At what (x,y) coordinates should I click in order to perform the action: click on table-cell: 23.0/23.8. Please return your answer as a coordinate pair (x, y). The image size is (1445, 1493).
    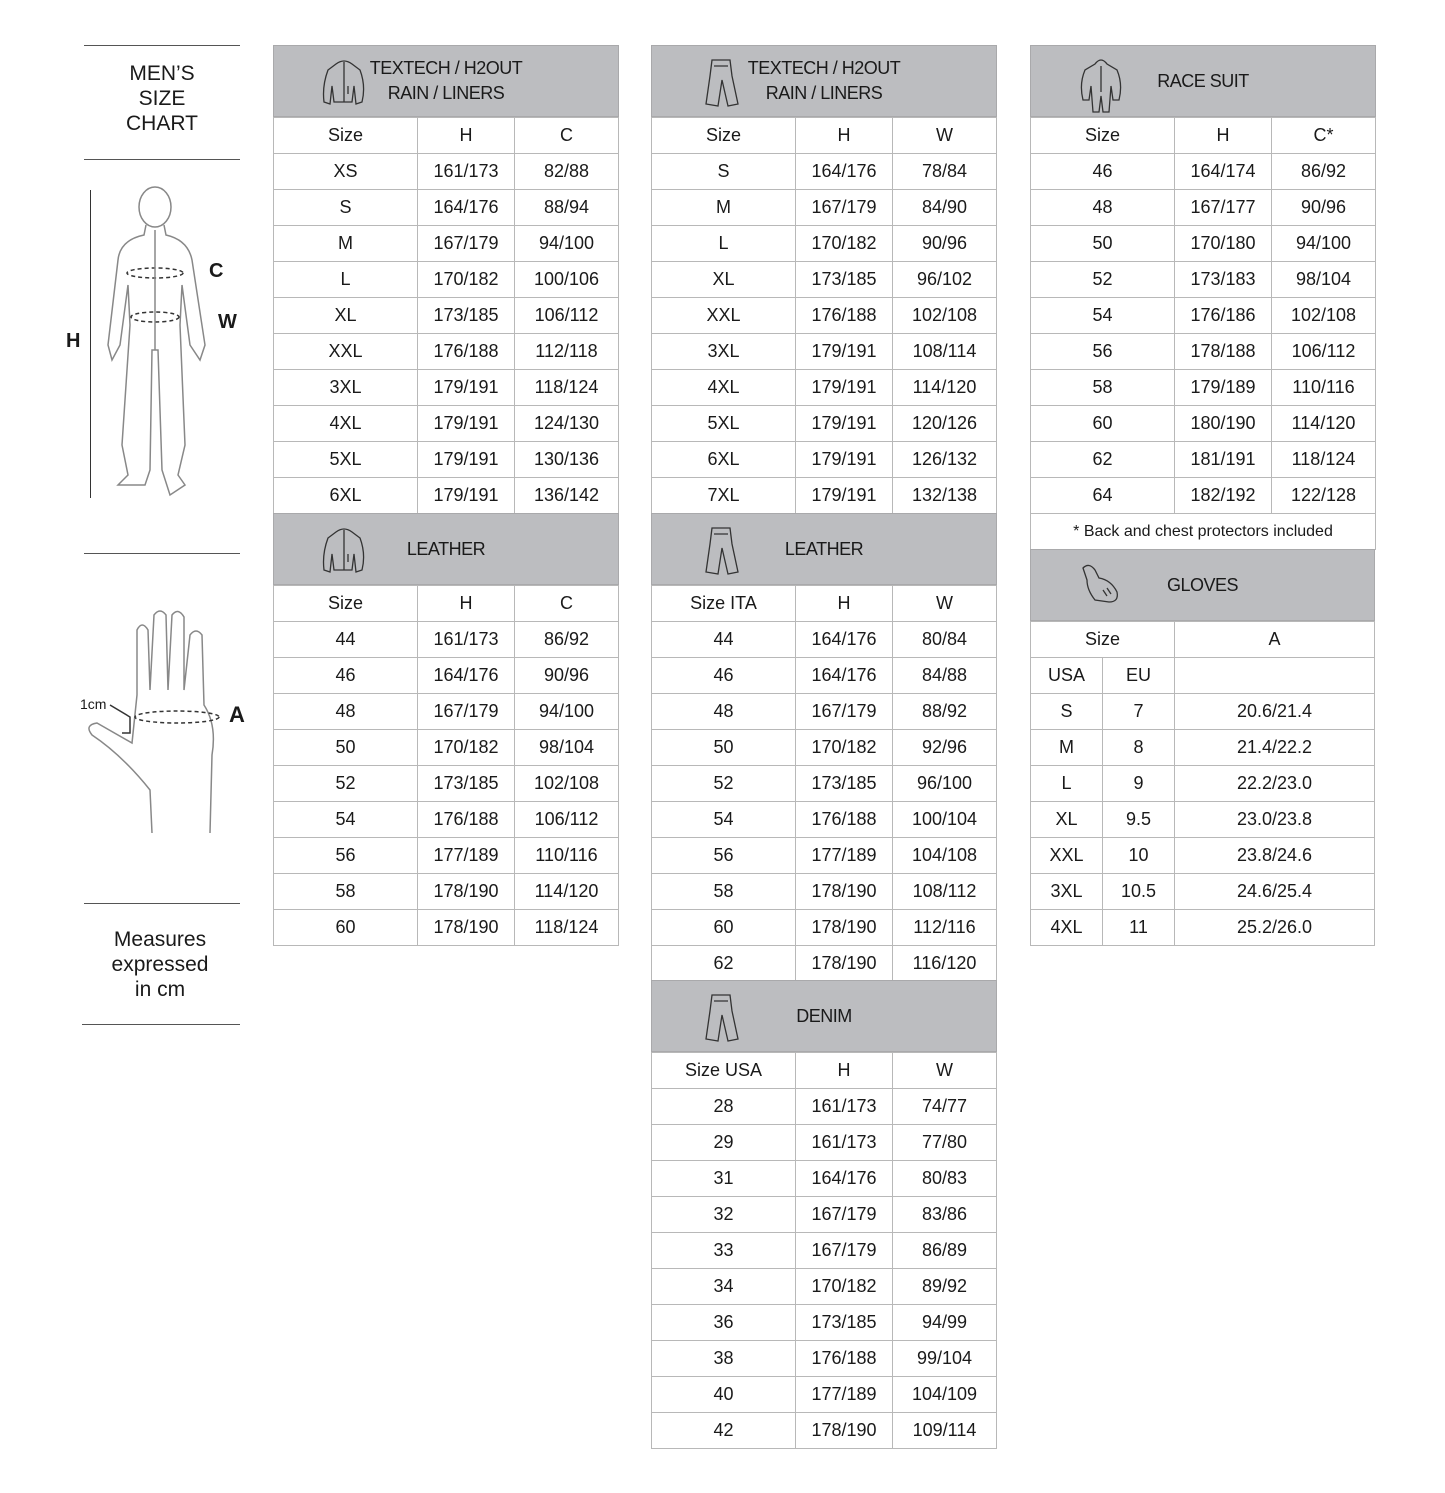
    Looking at the image, I should click on (1274, 819).